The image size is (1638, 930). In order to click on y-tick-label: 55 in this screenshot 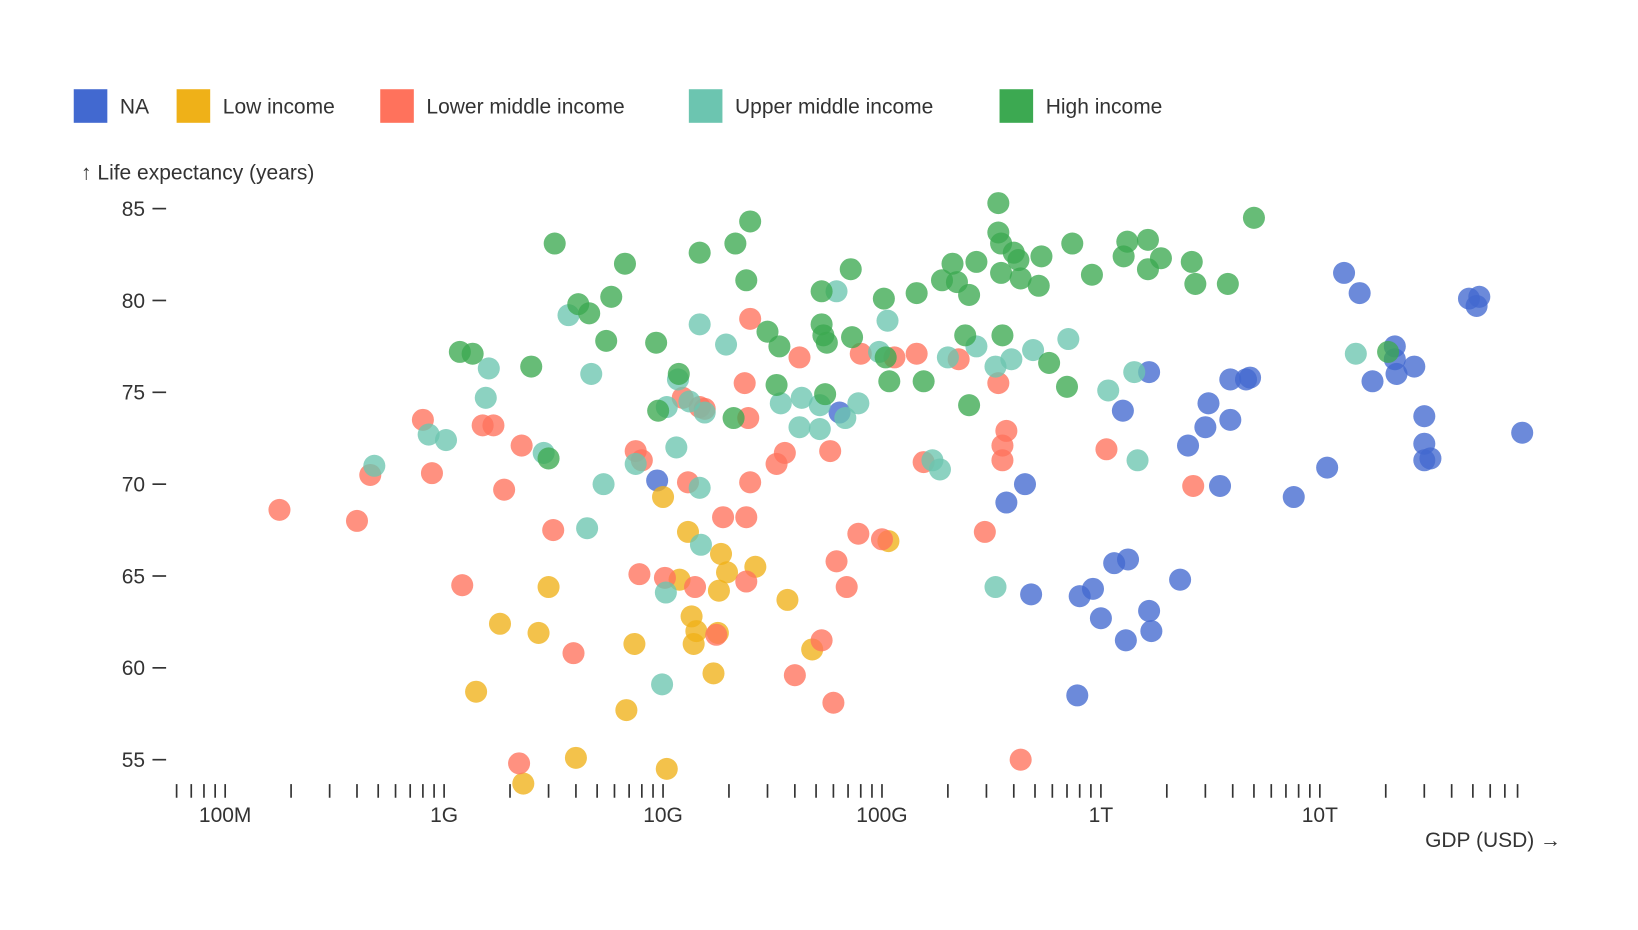, I will do `click(133, 760)`.